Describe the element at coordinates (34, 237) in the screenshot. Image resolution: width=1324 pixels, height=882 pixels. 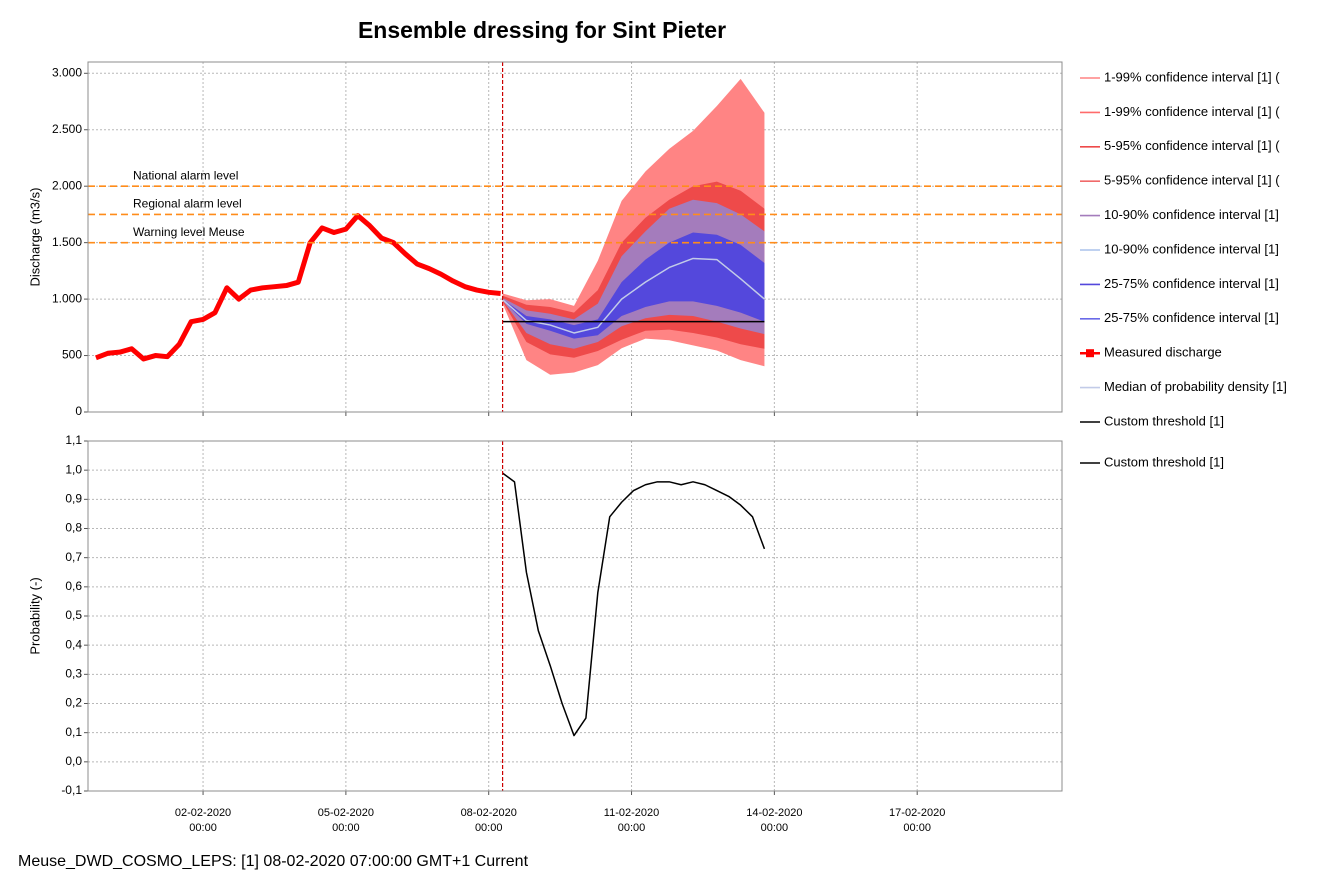
I see `y-axis-label: Discharge (m3/s)` at that location.